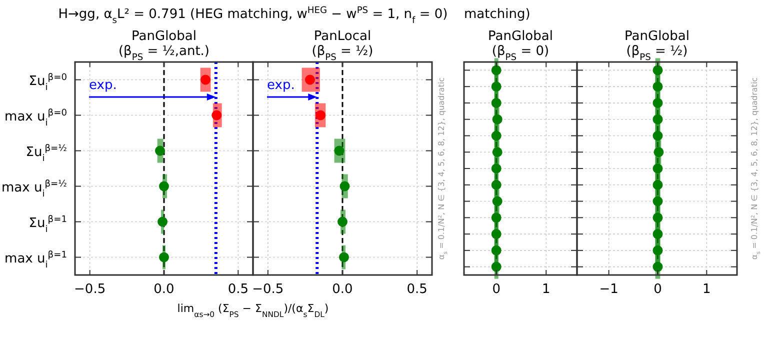 This screenshot has width=769, height=340. Describe the element at coordinates (343, 46) in the screenshot. I see `chart-subtitle: PanLocal (β$_{PS}$ = ½)` at that location.